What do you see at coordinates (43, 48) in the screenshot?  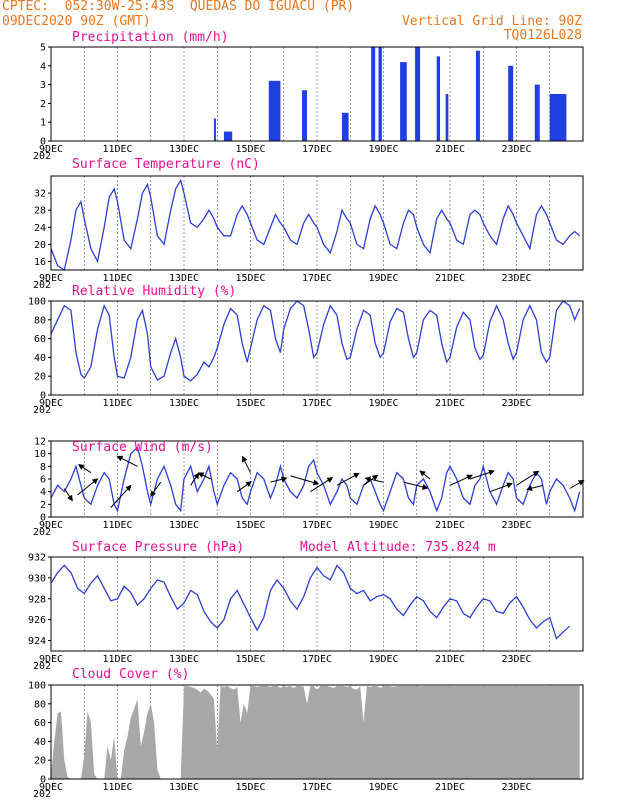 I see `y-tick-label: 5` at bounding box center [43, 48].